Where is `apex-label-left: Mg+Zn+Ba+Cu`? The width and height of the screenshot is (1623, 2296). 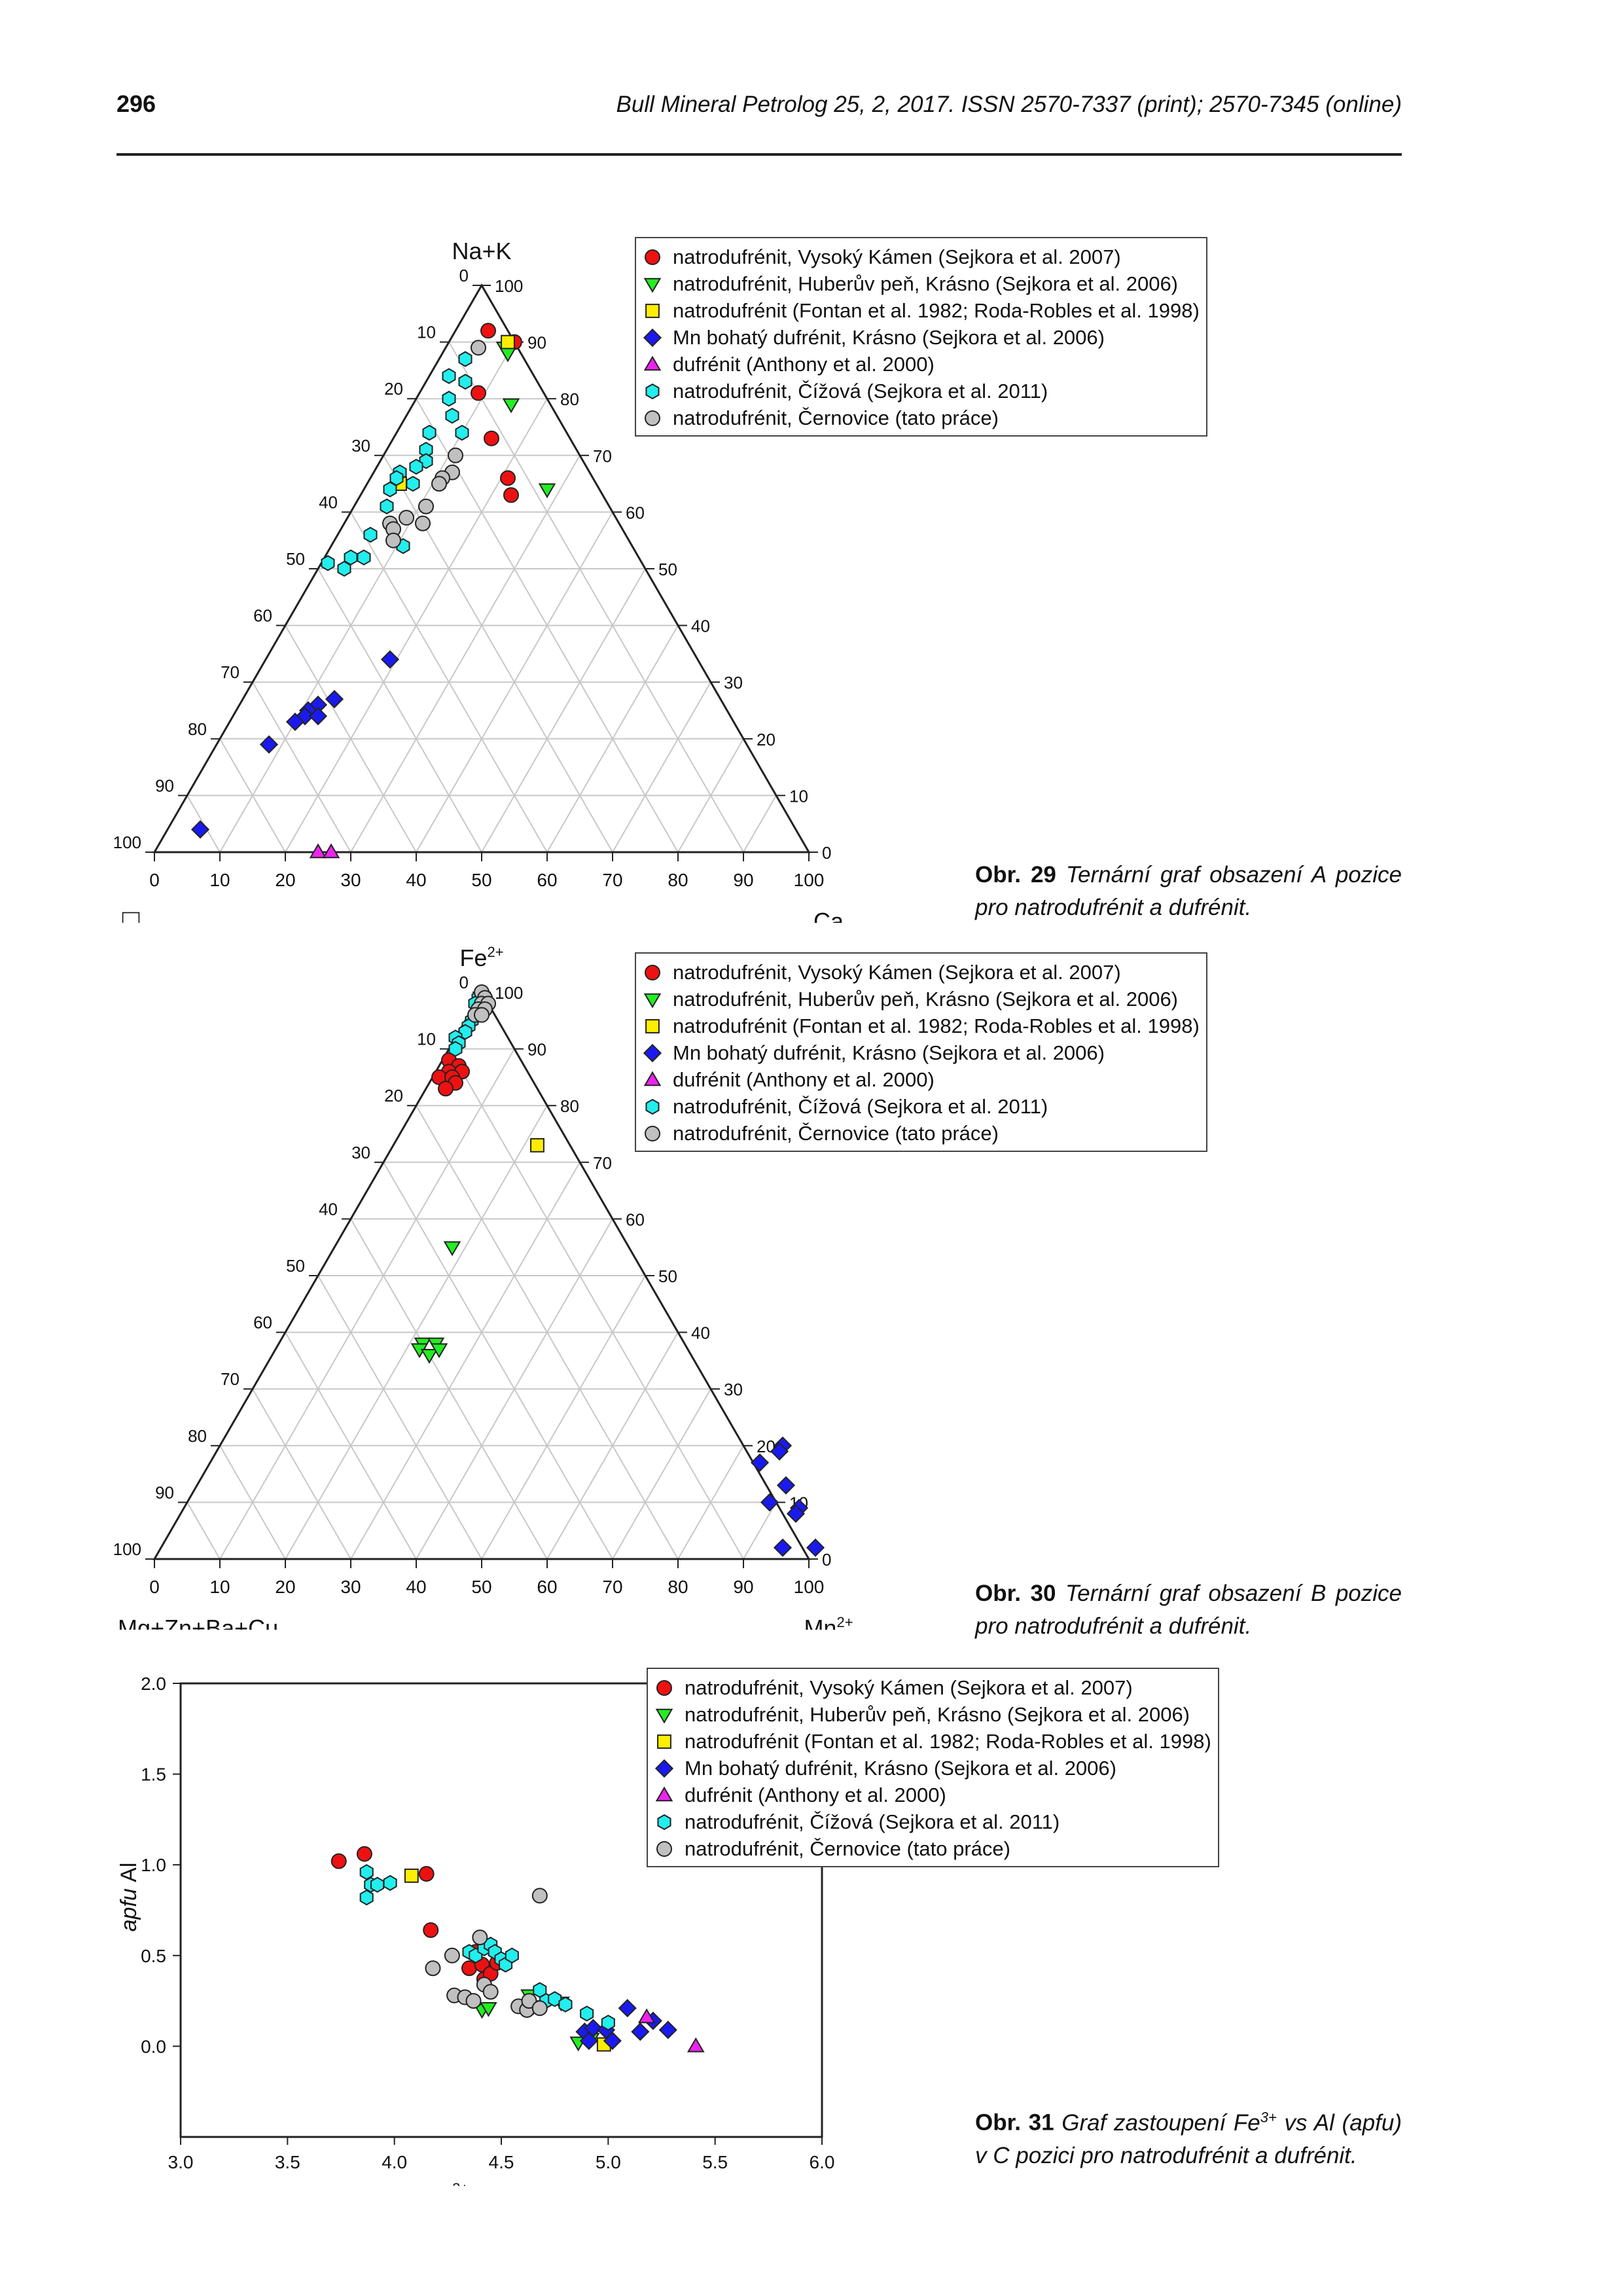
apex-label-left: Mg+Zn+Ba+Cu is located at coordinates (198, 1622).